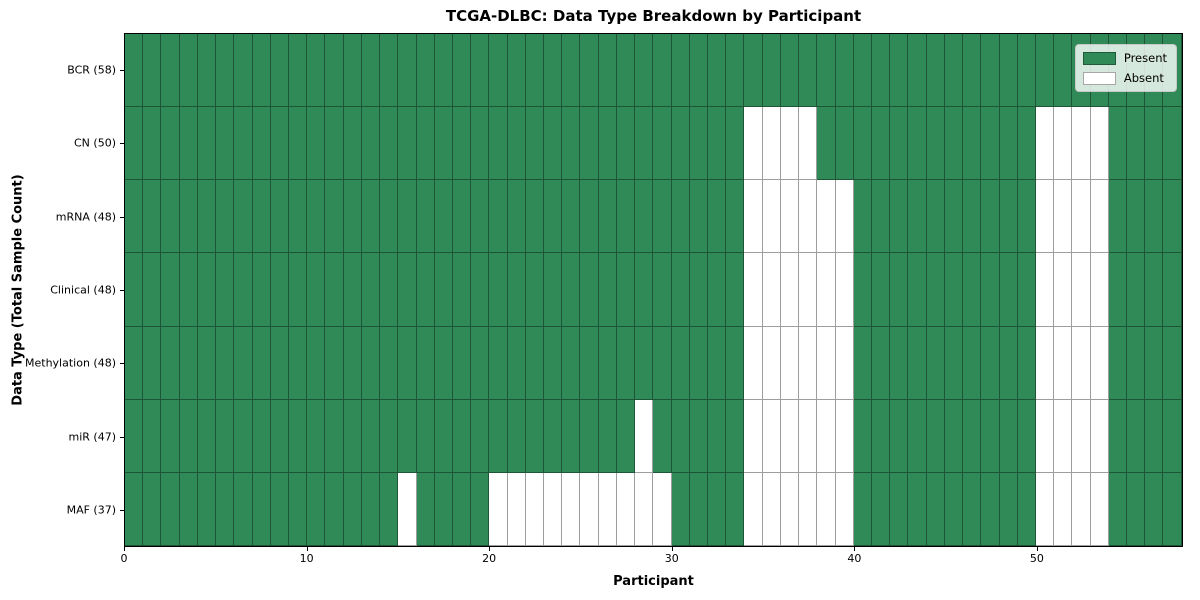 The image size is (1200, 600). Describe the element at coordinates (854, 558) in the screenshot. I see `x-axis-tick-label: 40` at that location.